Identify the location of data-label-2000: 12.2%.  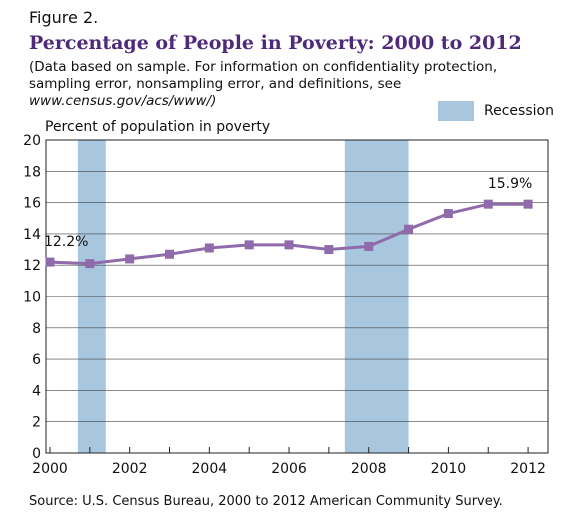
(66, 242).